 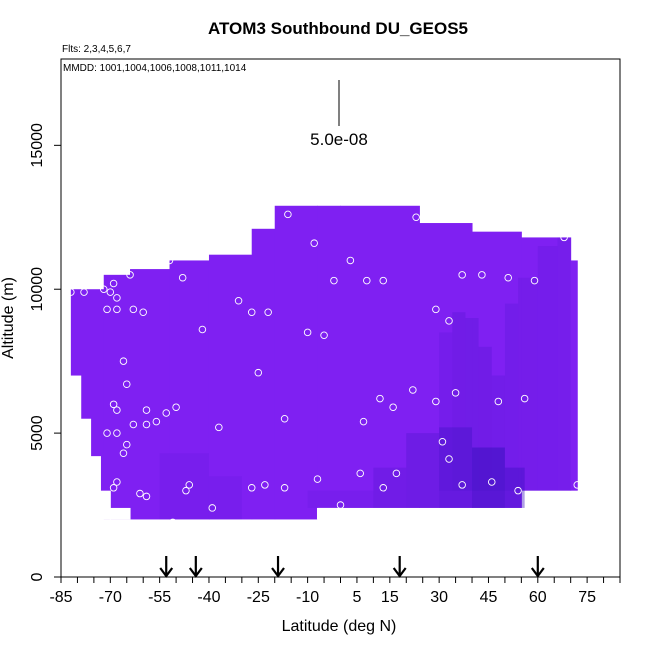 I want to click on y-axis: 0 5000 10000 15000, so click(x=45, y=352).